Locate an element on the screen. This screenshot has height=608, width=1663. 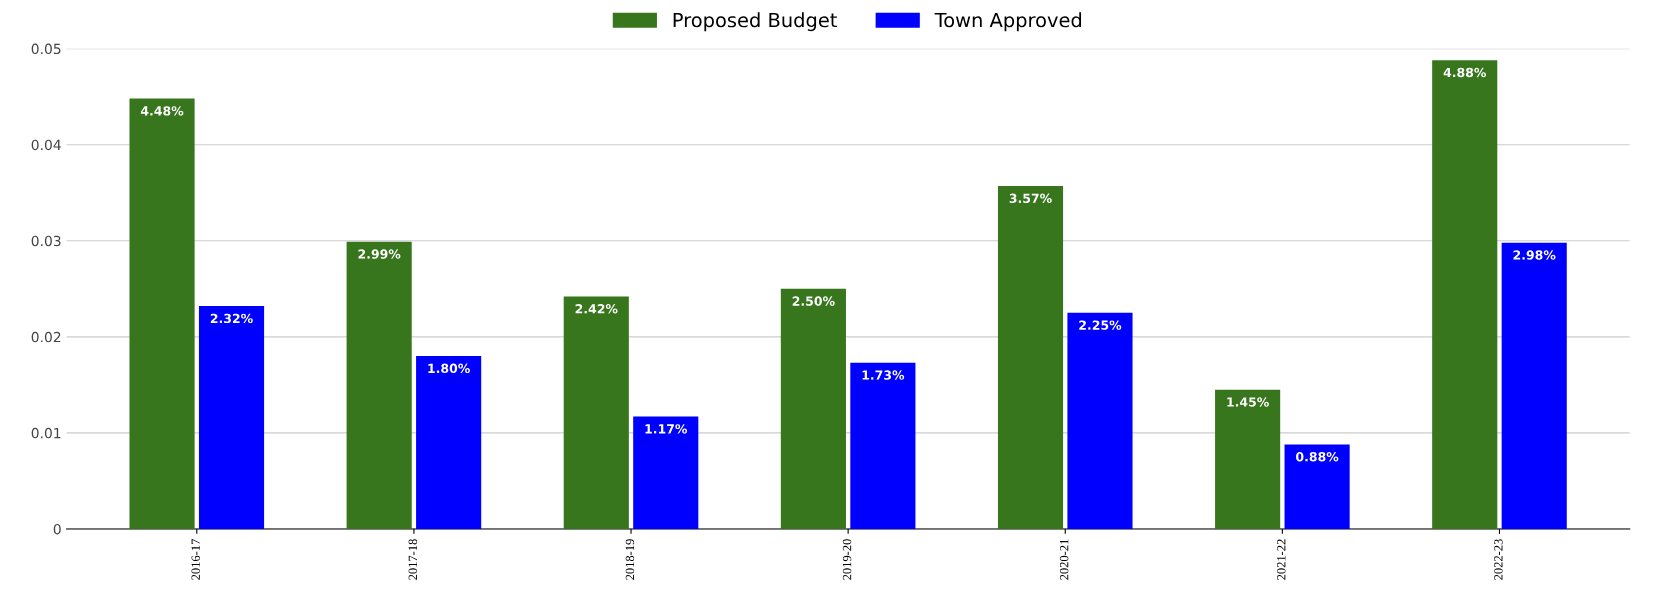
data-label: 0.88% is located at coordinates (1317, 456).